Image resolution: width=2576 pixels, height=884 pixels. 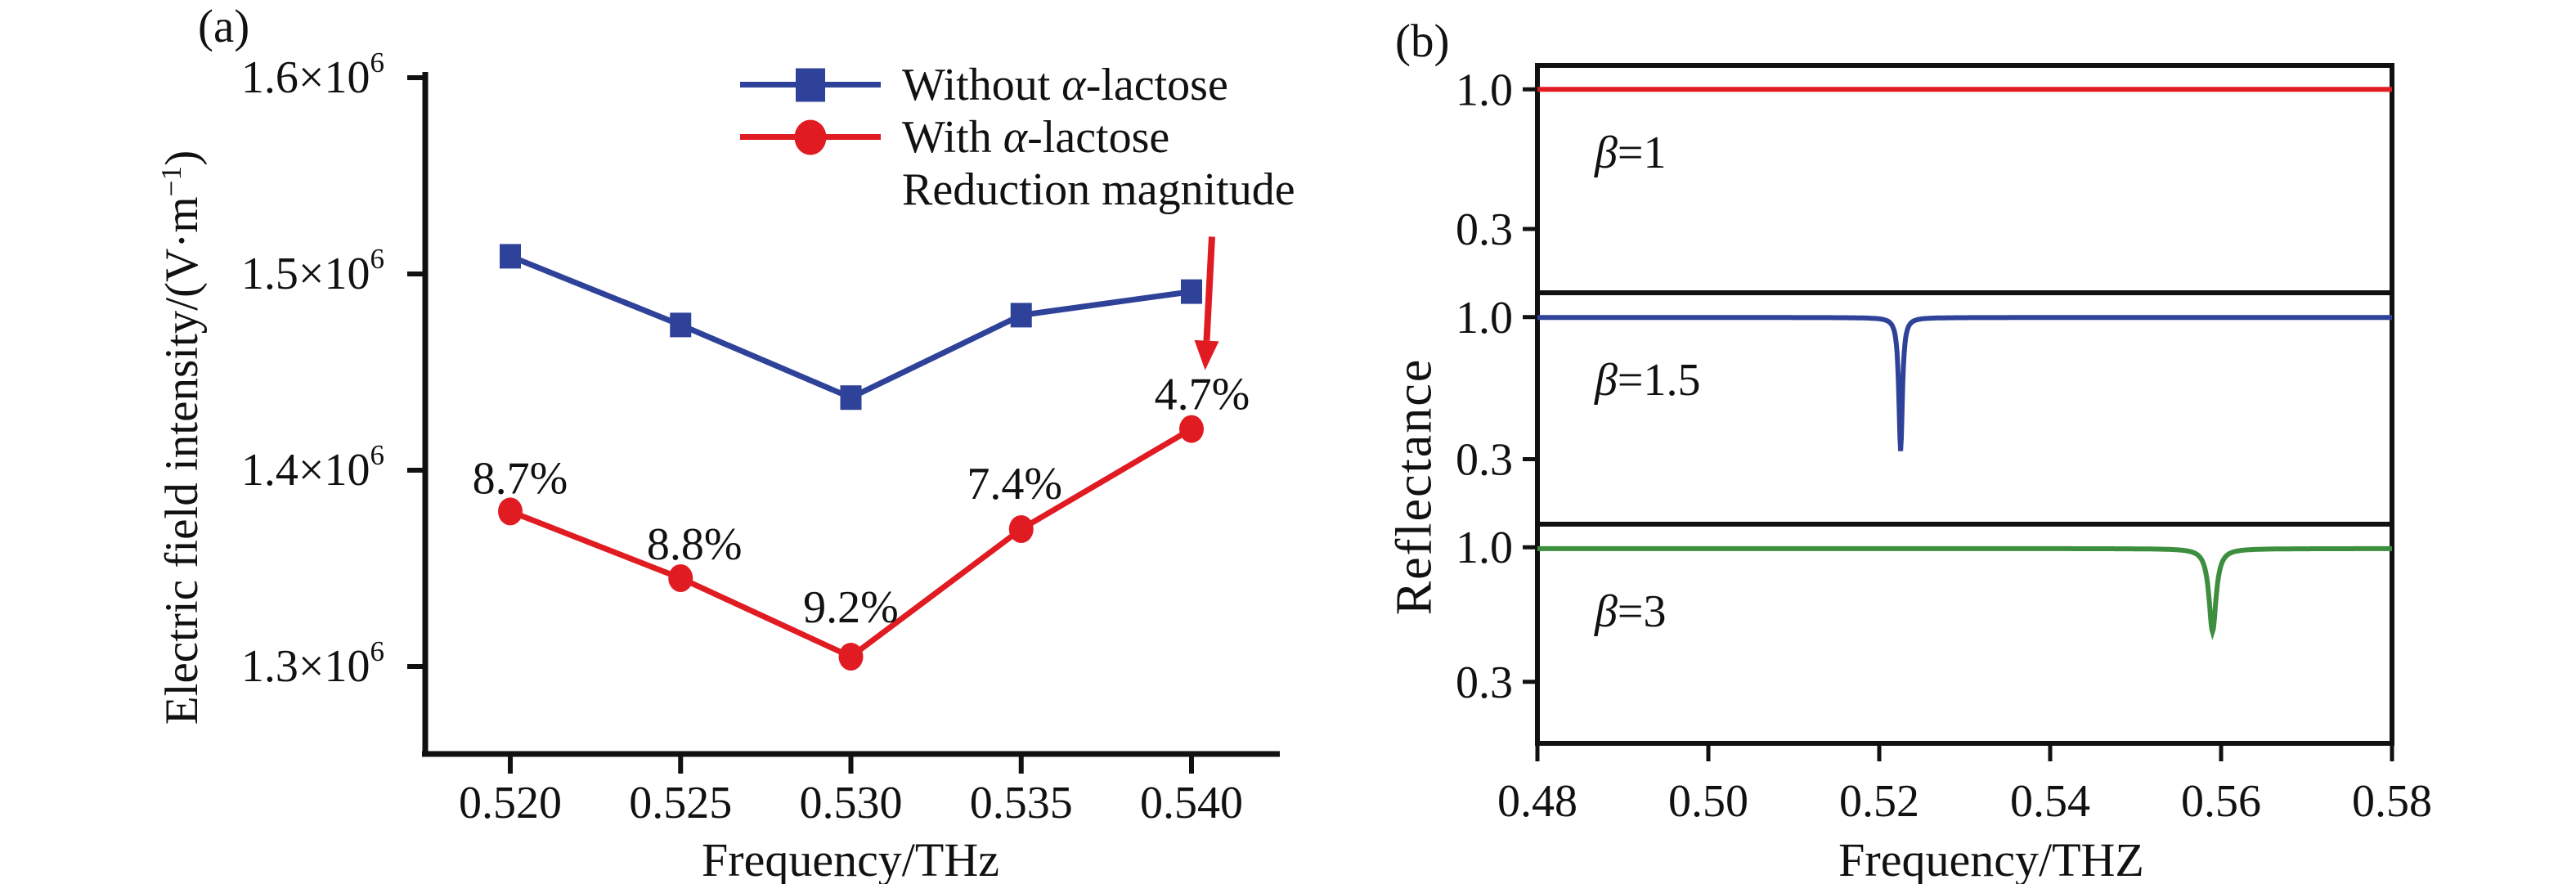 I want to click on panel-b-y-axis-label: Reflectance, so click(x=1414, y=487).